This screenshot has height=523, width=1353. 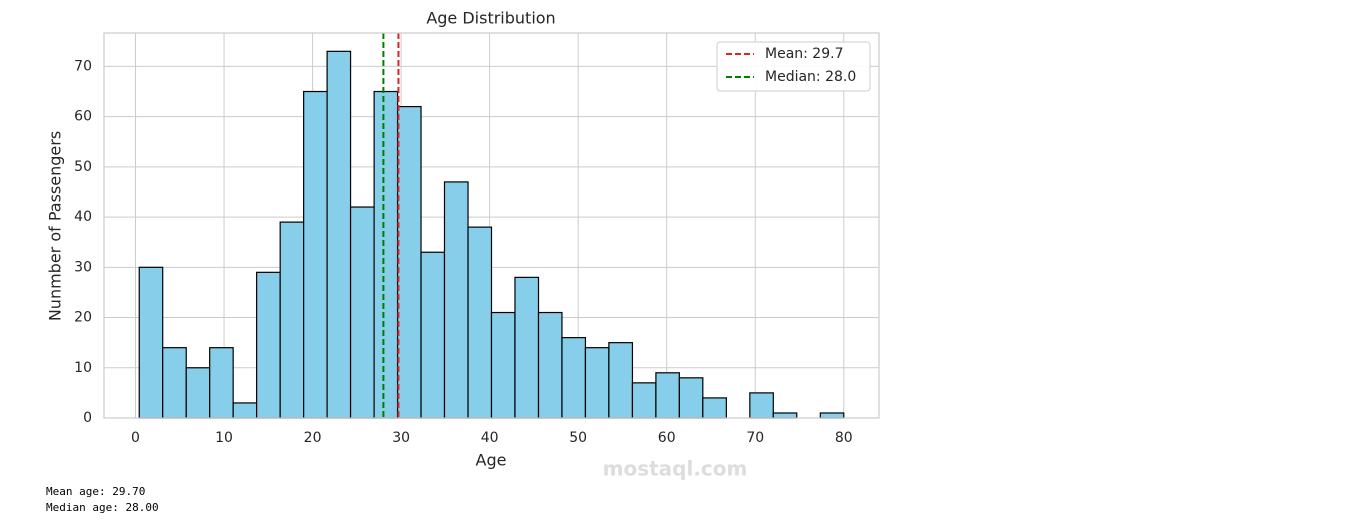 I want to click on x-tick-label: 40, so click(x=490, y=438).